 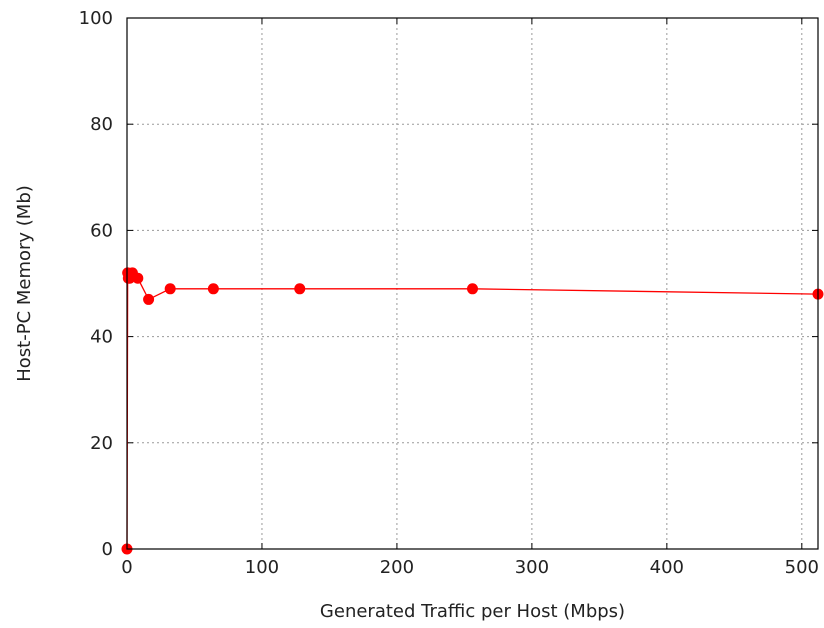 I want to click on x-tick-label: 200, so click(x=397, y=567).